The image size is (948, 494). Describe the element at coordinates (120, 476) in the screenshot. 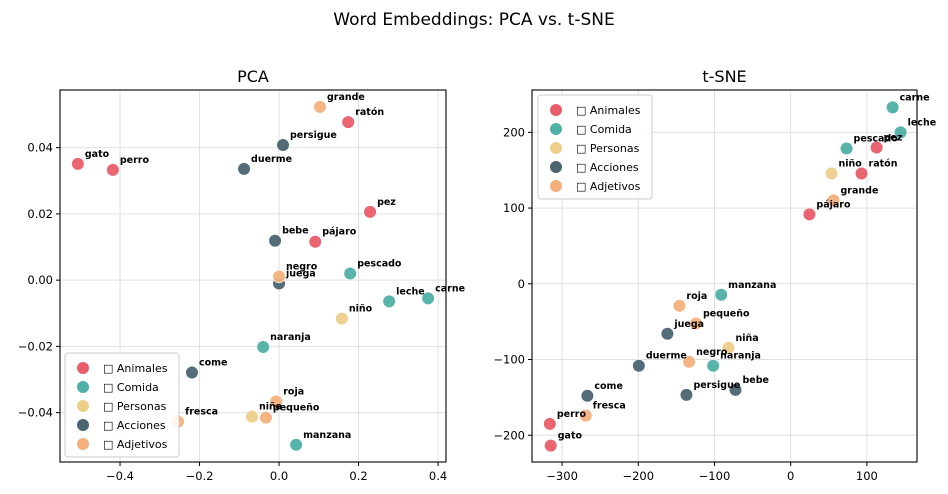

I see `x-tick-label: −0.4` at that location.